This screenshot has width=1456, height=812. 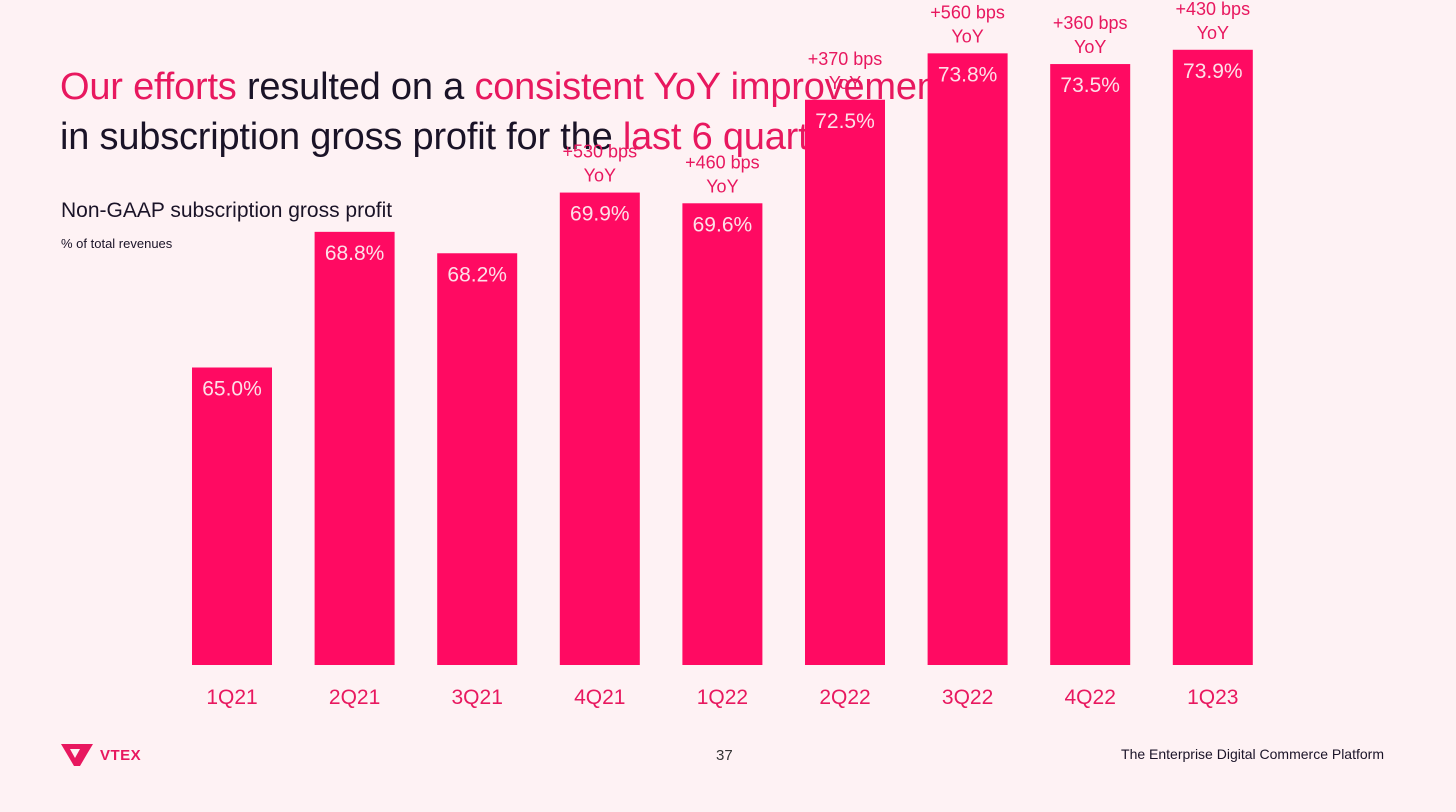 What do you see at coordinates (1252, 754) in the screenshot?
I see `footer-tagline: The Enterprise Digital Commerce Platform` at bounding box center [1252, 754].